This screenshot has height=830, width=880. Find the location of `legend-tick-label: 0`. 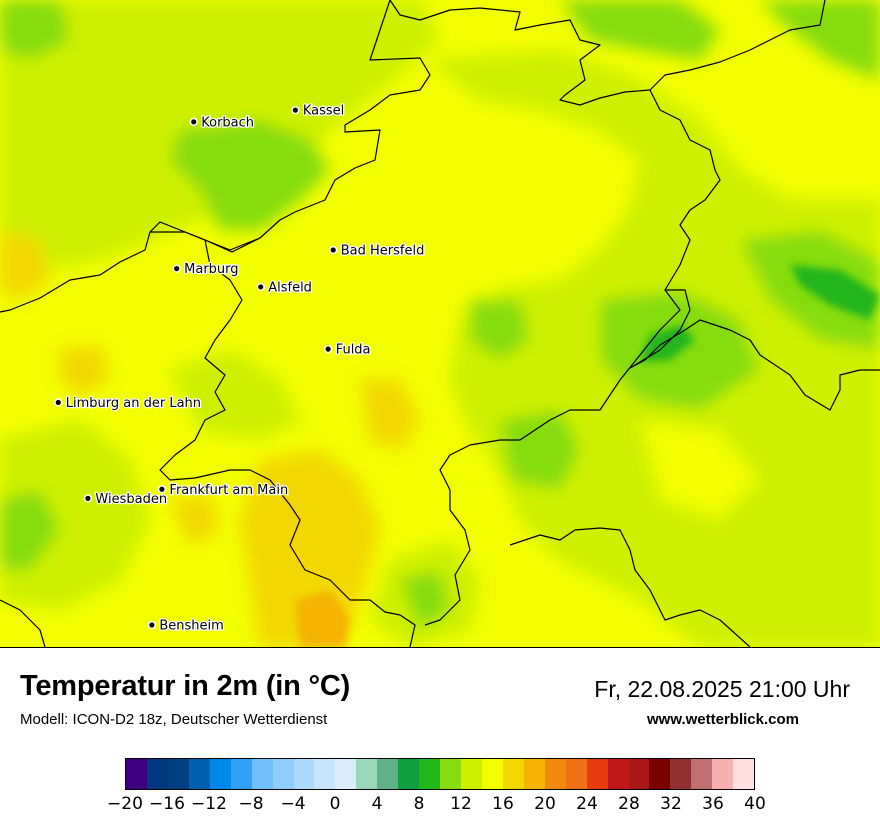

legend-tick-label: 0 is located at coordinates (335, 804).